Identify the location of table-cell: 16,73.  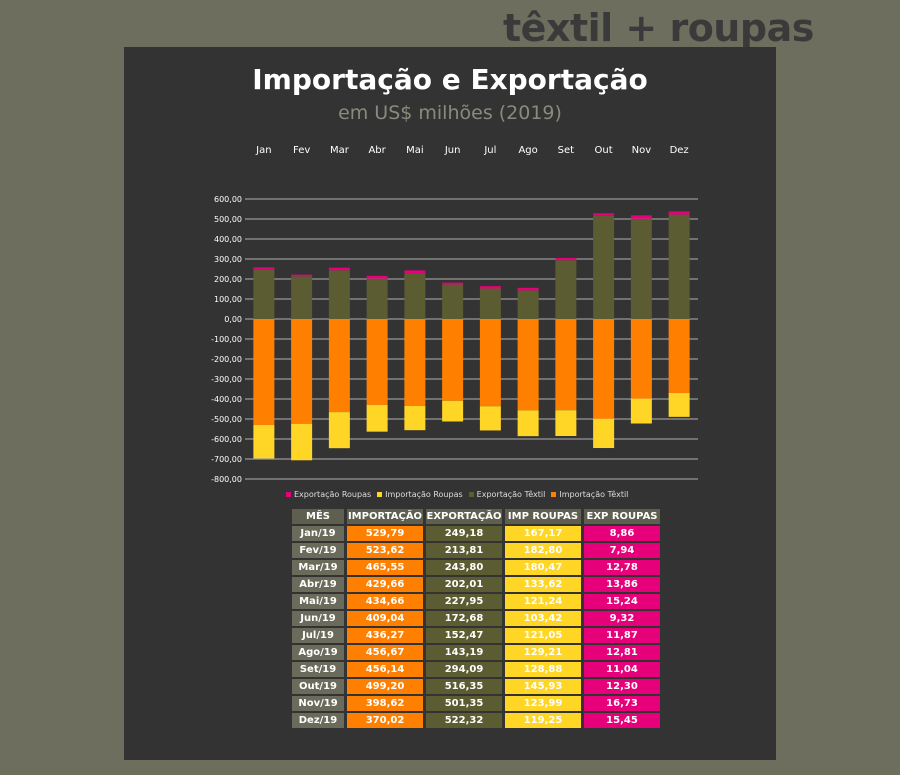
(622, 703).